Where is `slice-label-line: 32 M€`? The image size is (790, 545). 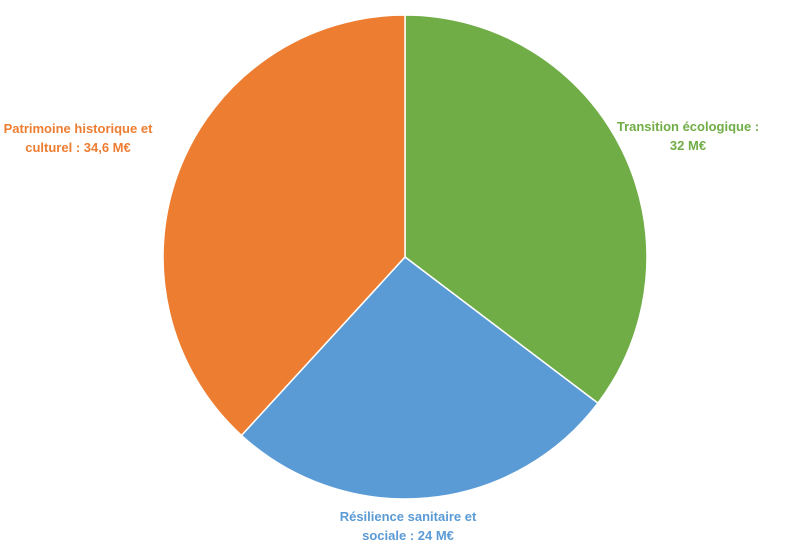 slice-label-line: 32 M€ is located at coordinates (688, 145).